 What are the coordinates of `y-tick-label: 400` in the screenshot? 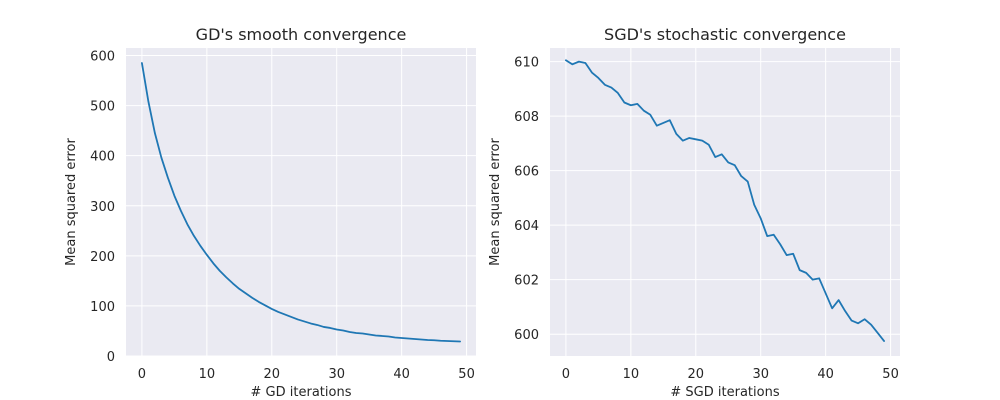 It's located at (102, 157).